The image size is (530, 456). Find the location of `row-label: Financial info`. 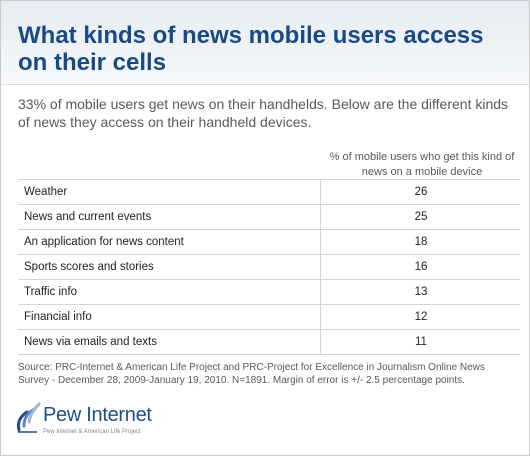

row-label: Financial info is located at coordinates (58, 317).